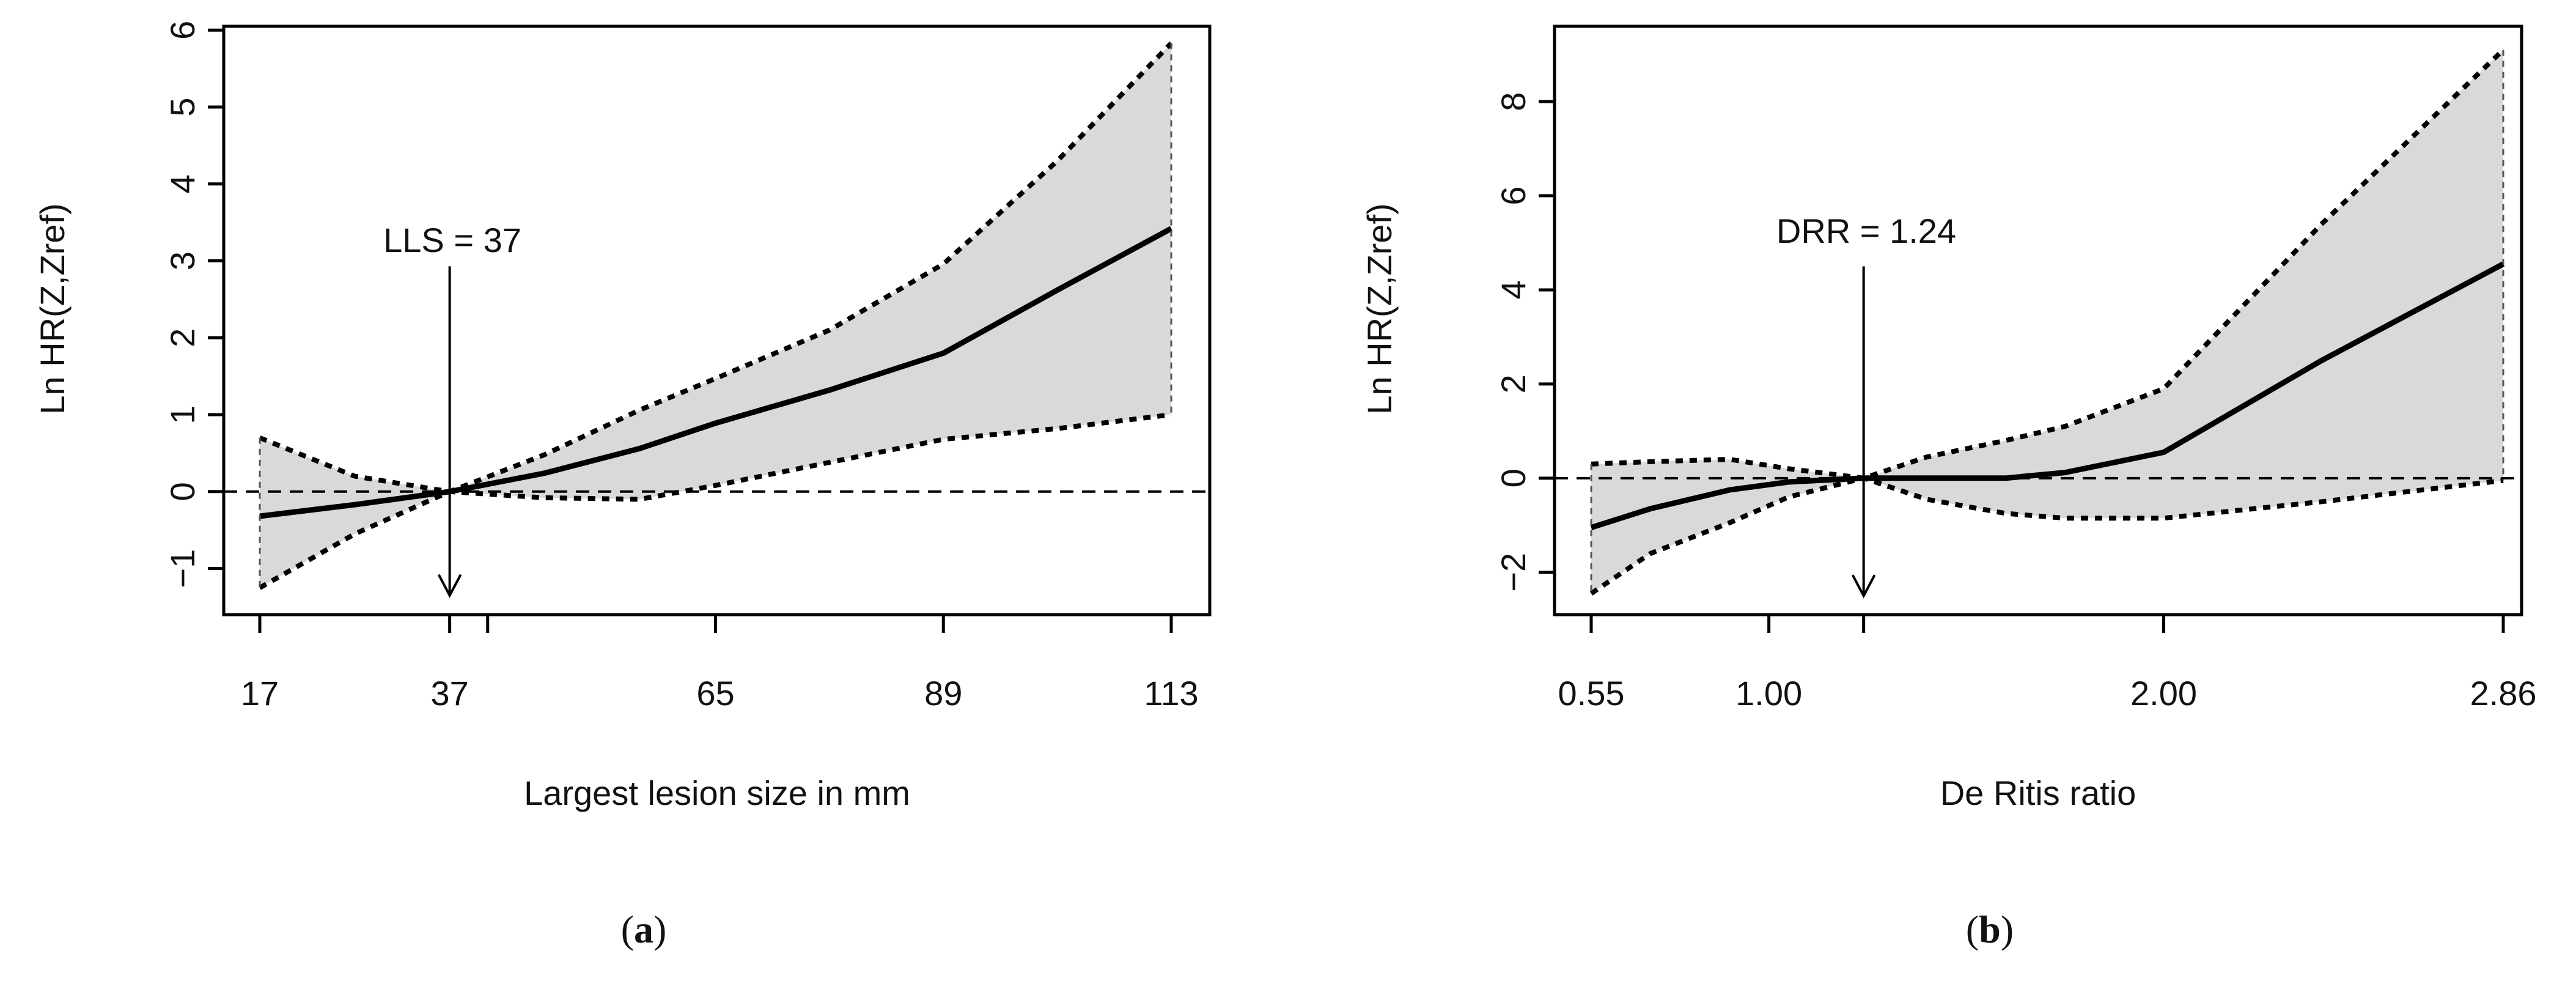 This screenshot has height=981, width=2576. Describe the element at coordinates (2504, 693) in the screenshot. I see `x-tick-label: 2.86` at that location.